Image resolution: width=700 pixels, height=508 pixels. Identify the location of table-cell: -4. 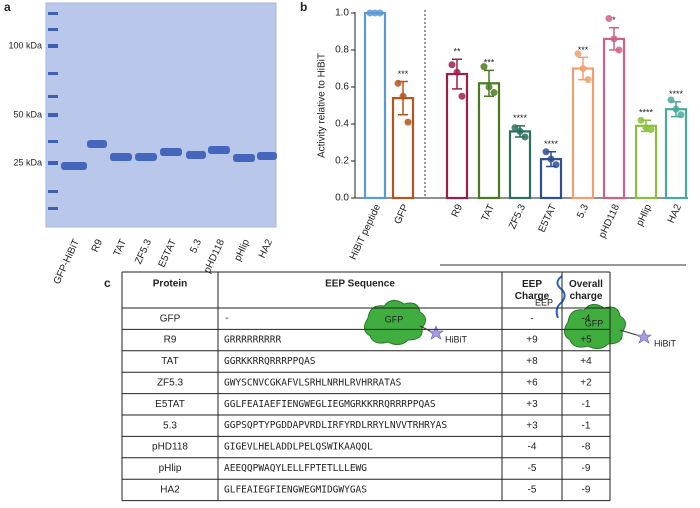
(532, 447).